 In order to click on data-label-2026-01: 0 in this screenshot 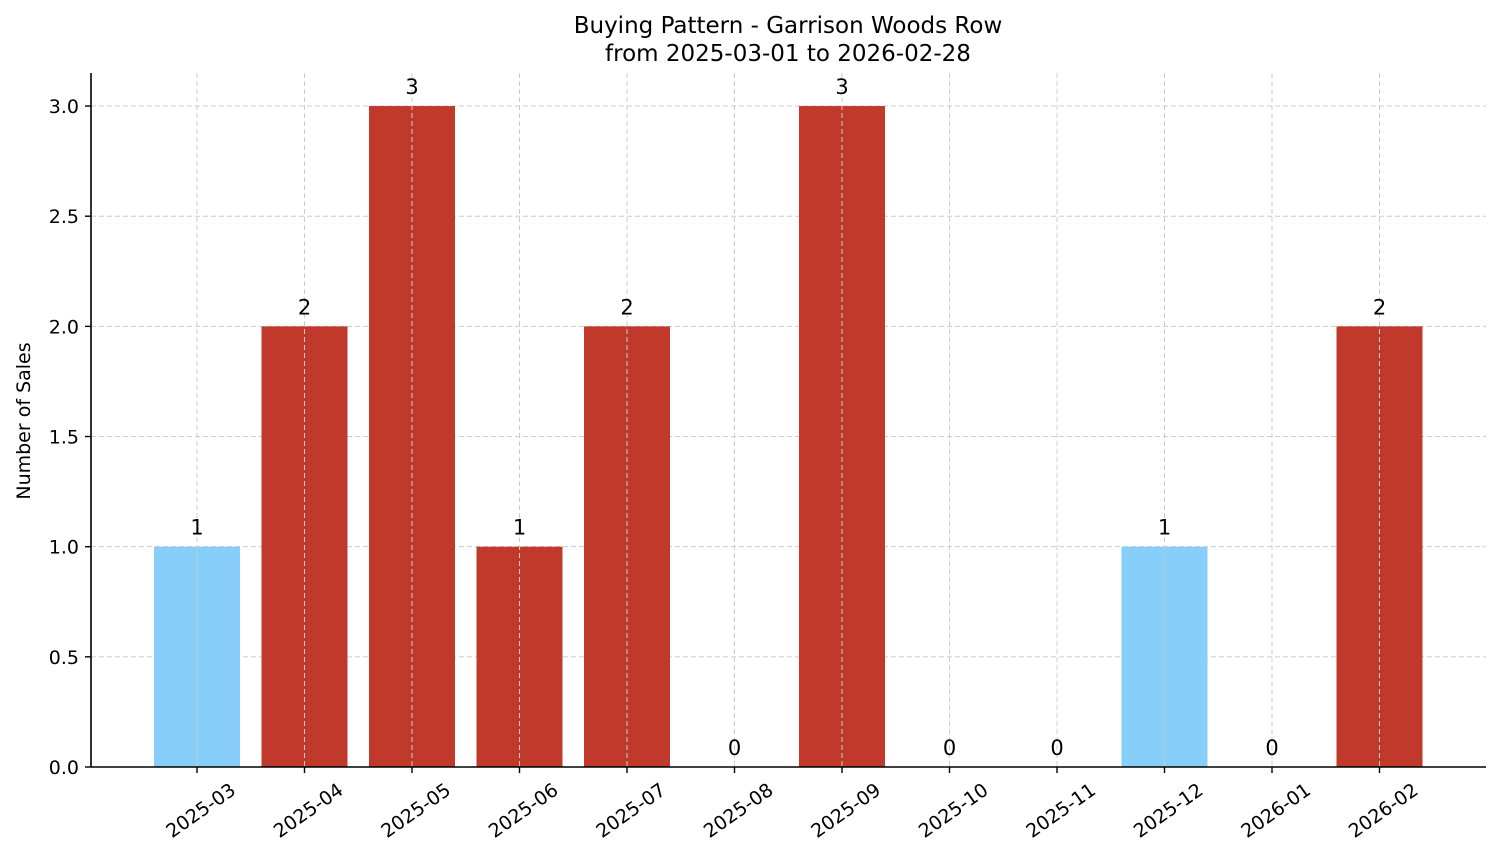, I will do `click(1271, 748)`.